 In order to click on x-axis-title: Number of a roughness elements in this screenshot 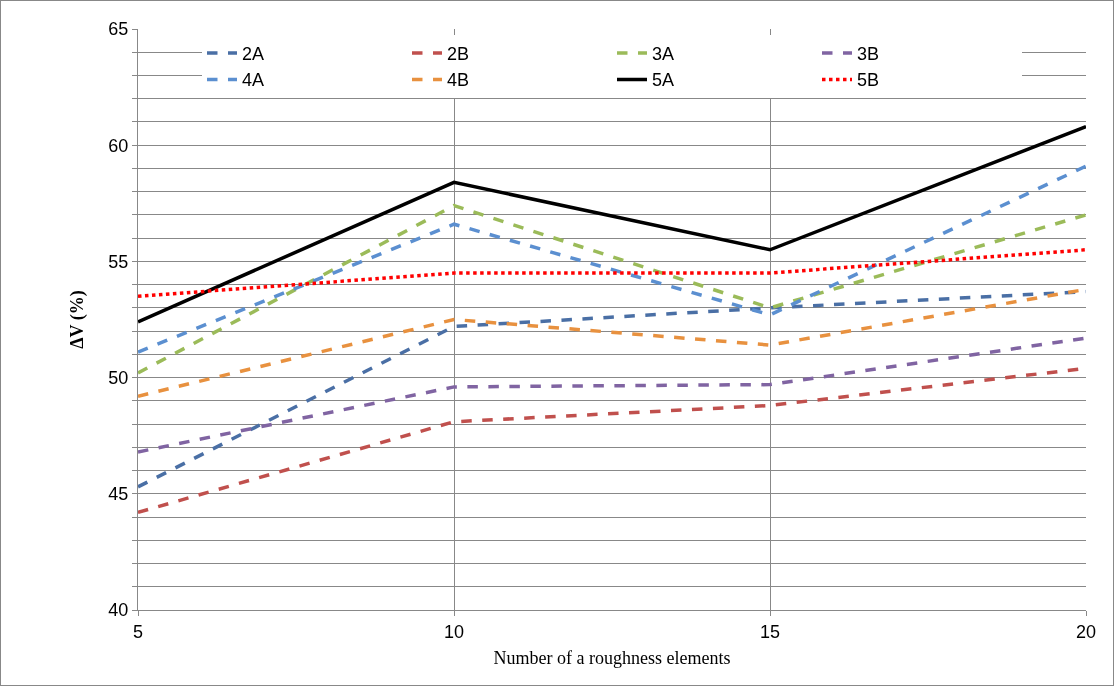, I will do `click(612, 657)`.